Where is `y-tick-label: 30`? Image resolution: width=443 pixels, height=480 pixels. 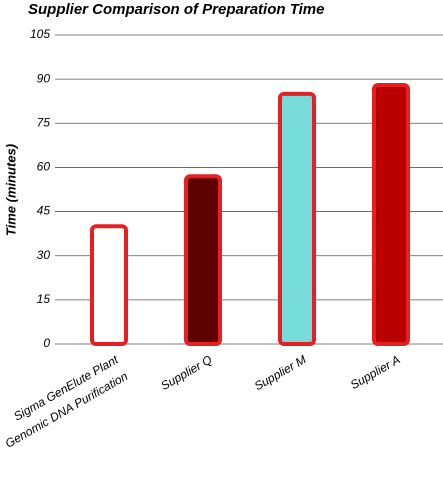 y-tick-label: 30 is located at coordinates (44, 255).